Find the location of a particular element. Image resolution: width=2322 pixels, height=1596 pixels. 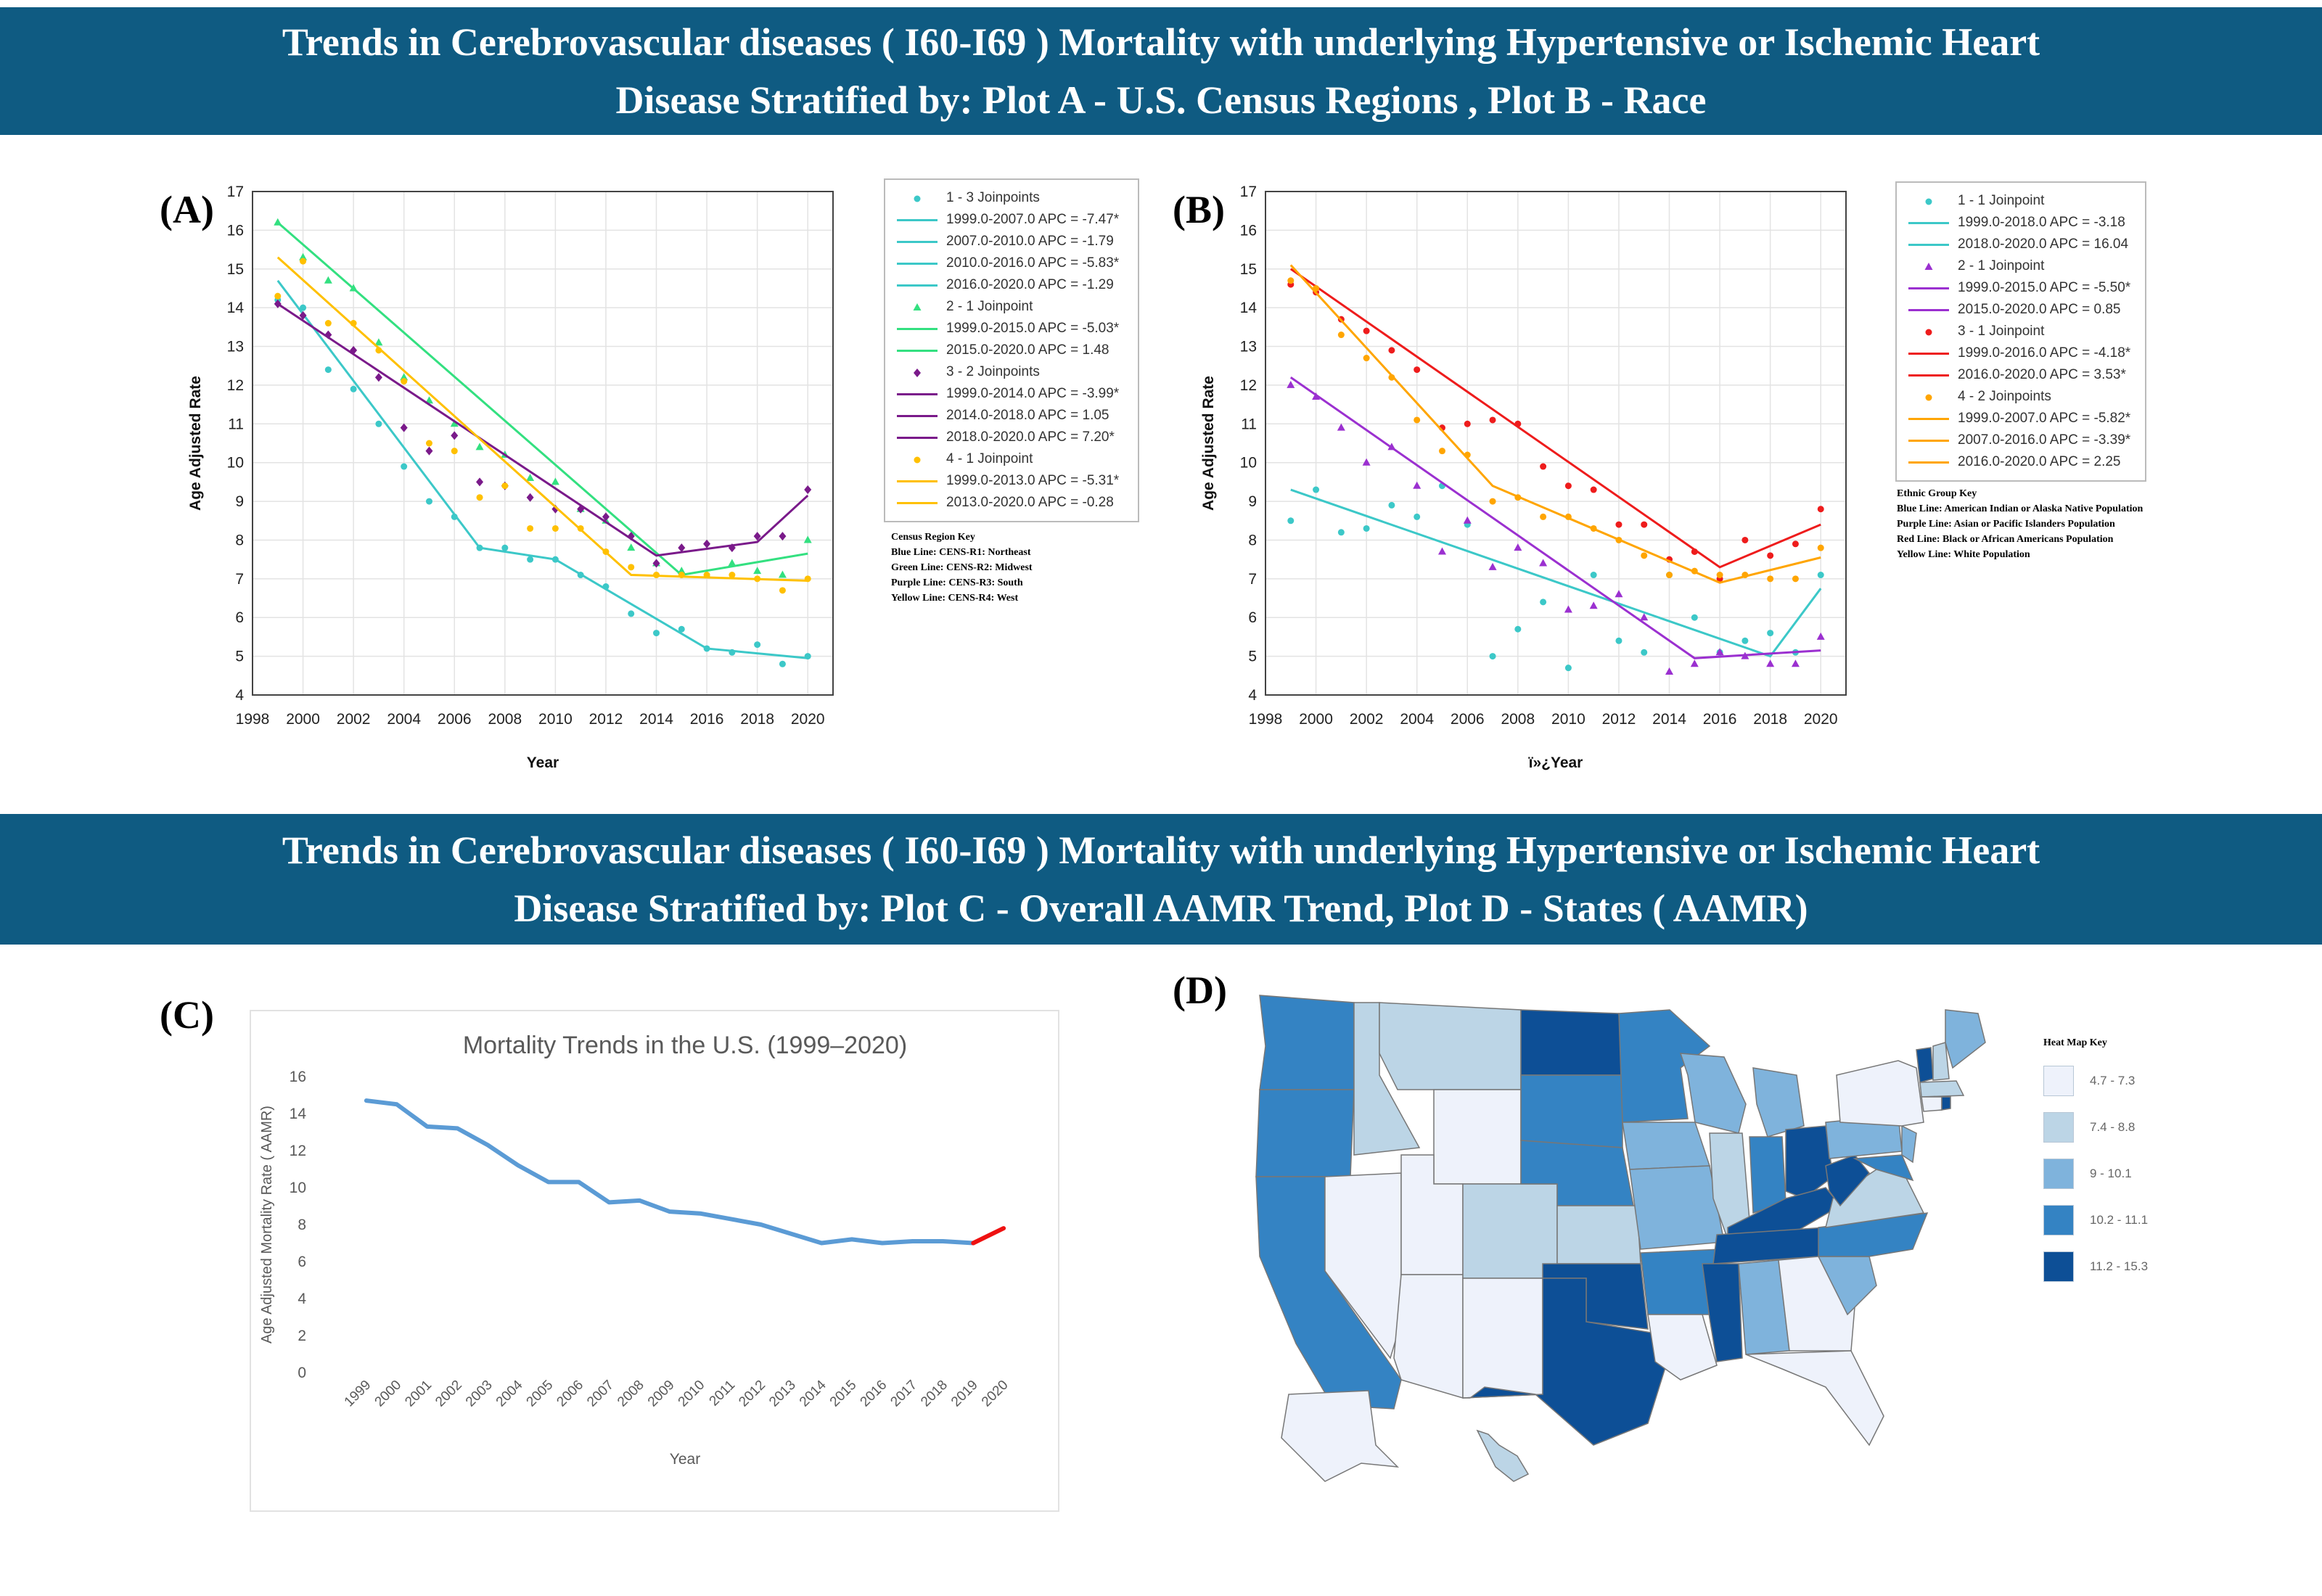

x-tick-label: 2006 is located at coordinates (570, 1394).